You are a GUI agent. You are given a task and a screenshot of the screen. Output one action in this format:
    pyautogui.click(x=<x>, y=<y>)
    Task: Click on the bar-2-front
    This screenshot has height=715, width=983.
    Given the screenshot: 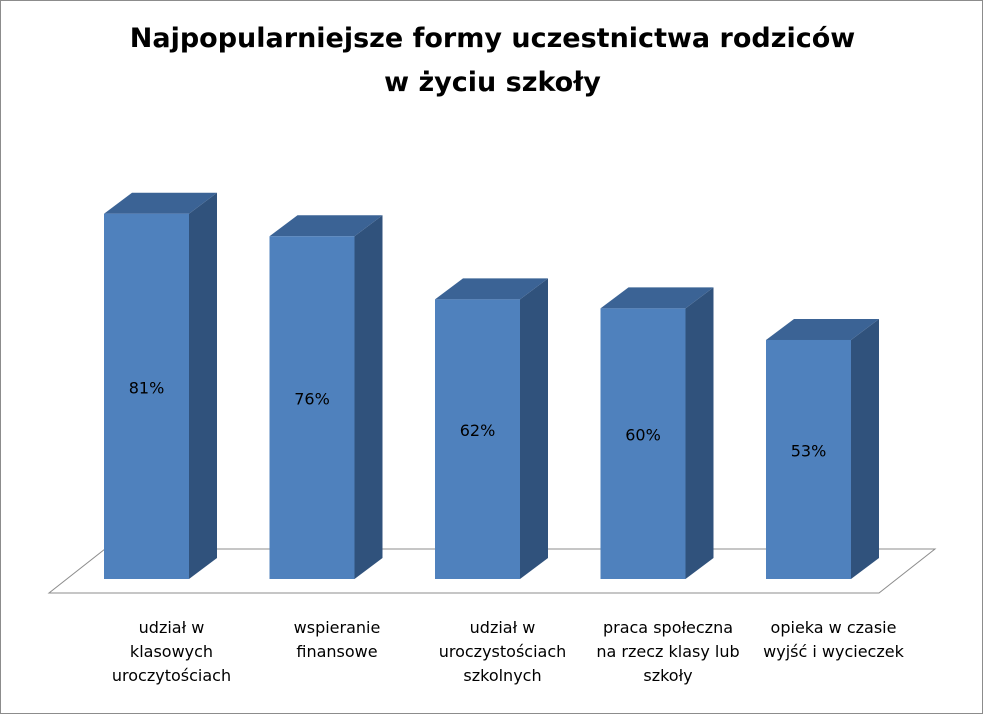 What is the action you would take?
    pyautogui.click(x=312, y=408)
    